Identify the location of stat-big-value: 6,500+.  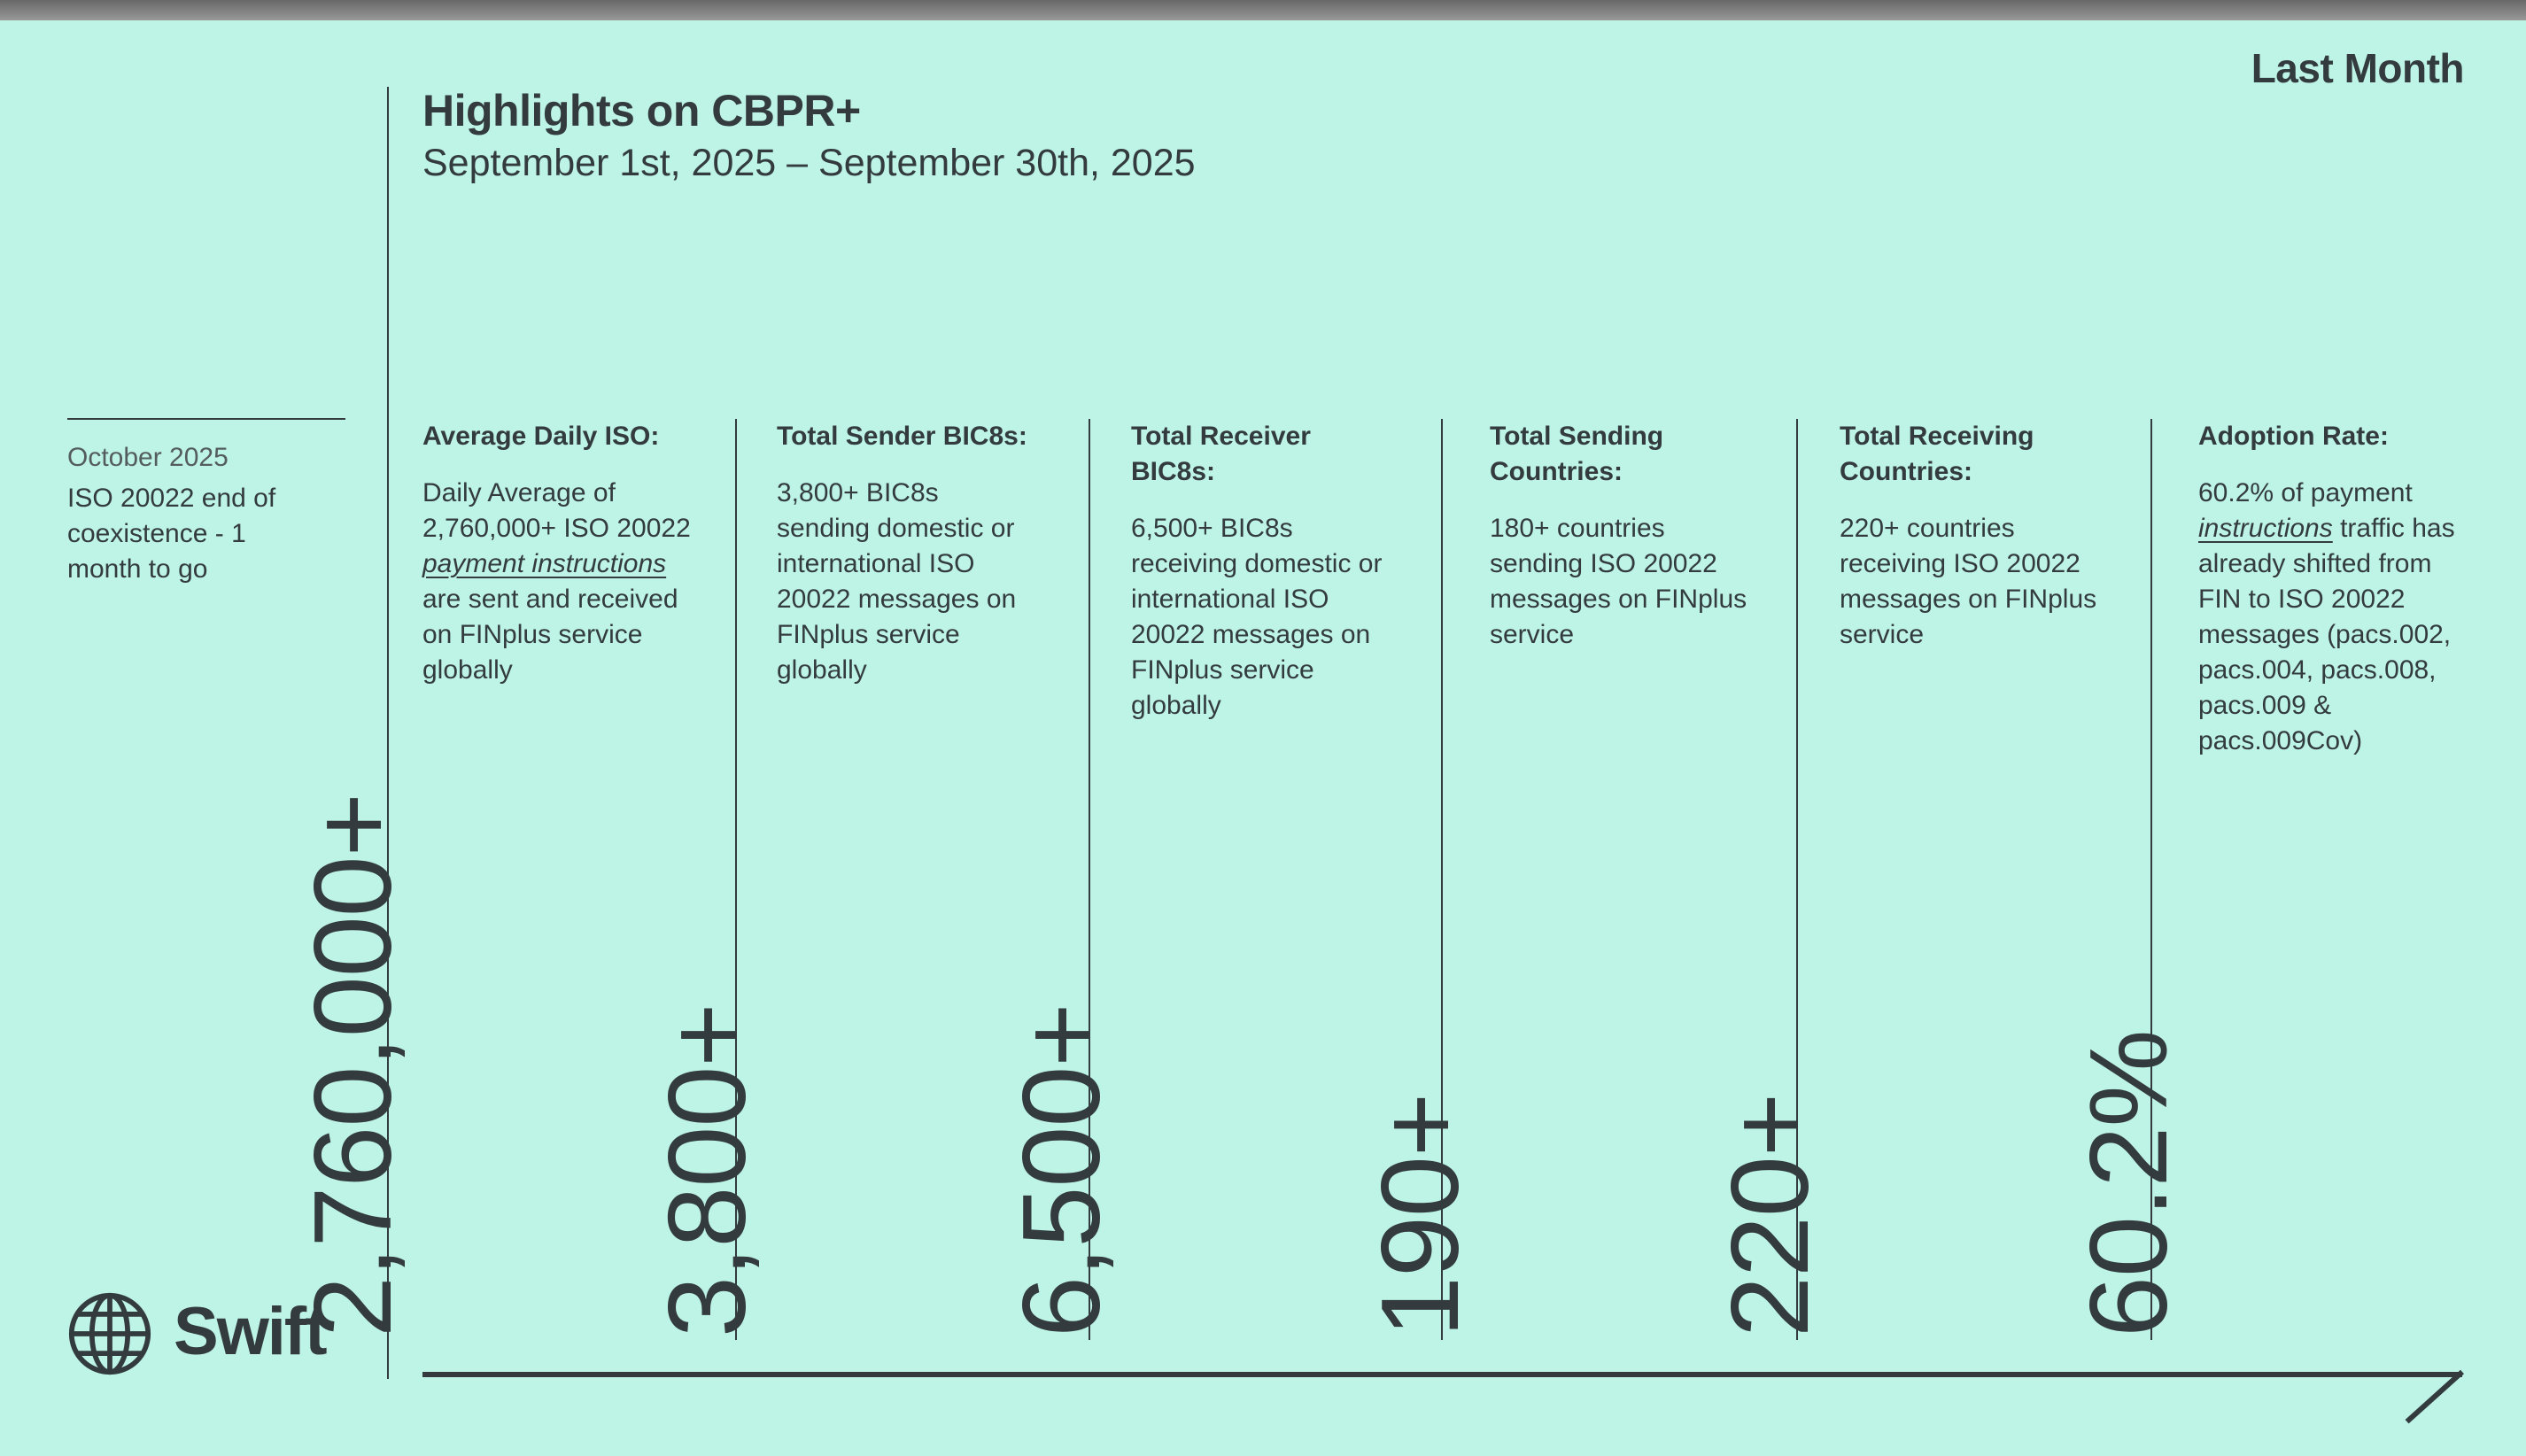
(1062, 1170).